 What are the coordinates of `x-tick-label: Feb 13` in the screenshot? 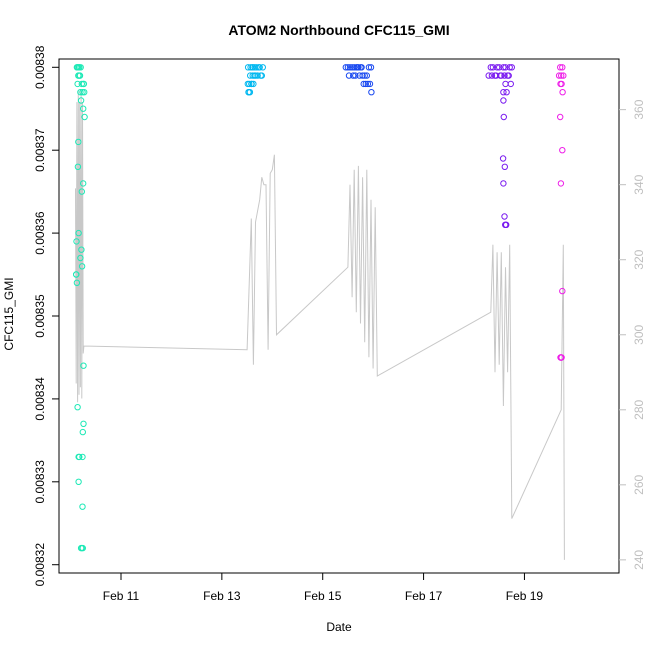 It's located at (222, 596).